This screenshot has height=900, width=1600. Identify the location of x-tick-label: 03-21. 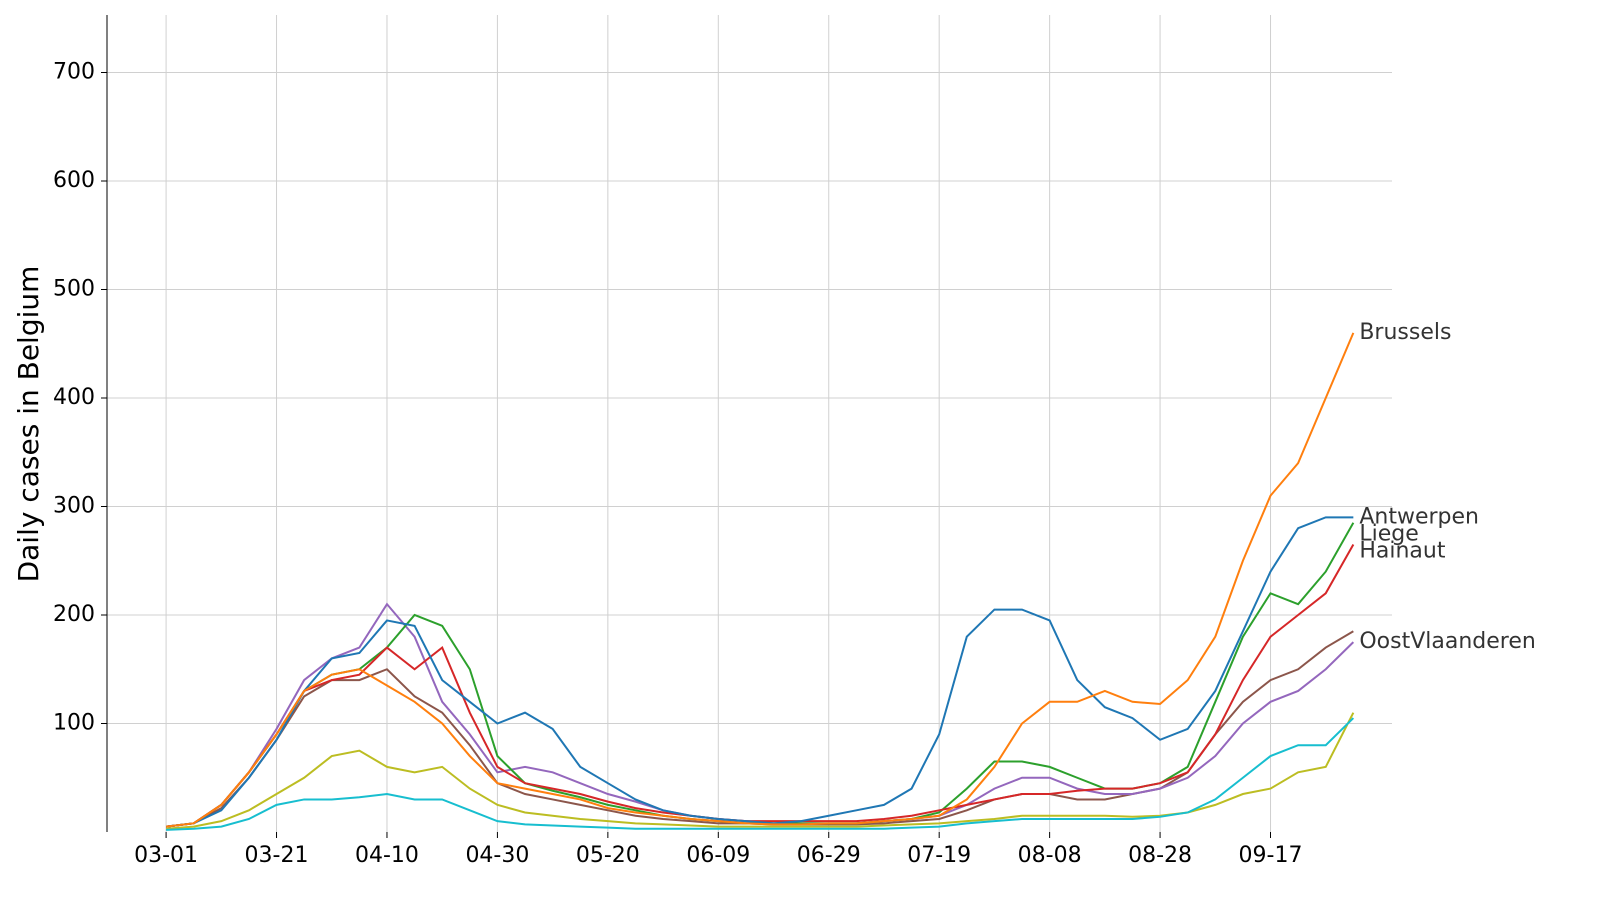
(277, 855).